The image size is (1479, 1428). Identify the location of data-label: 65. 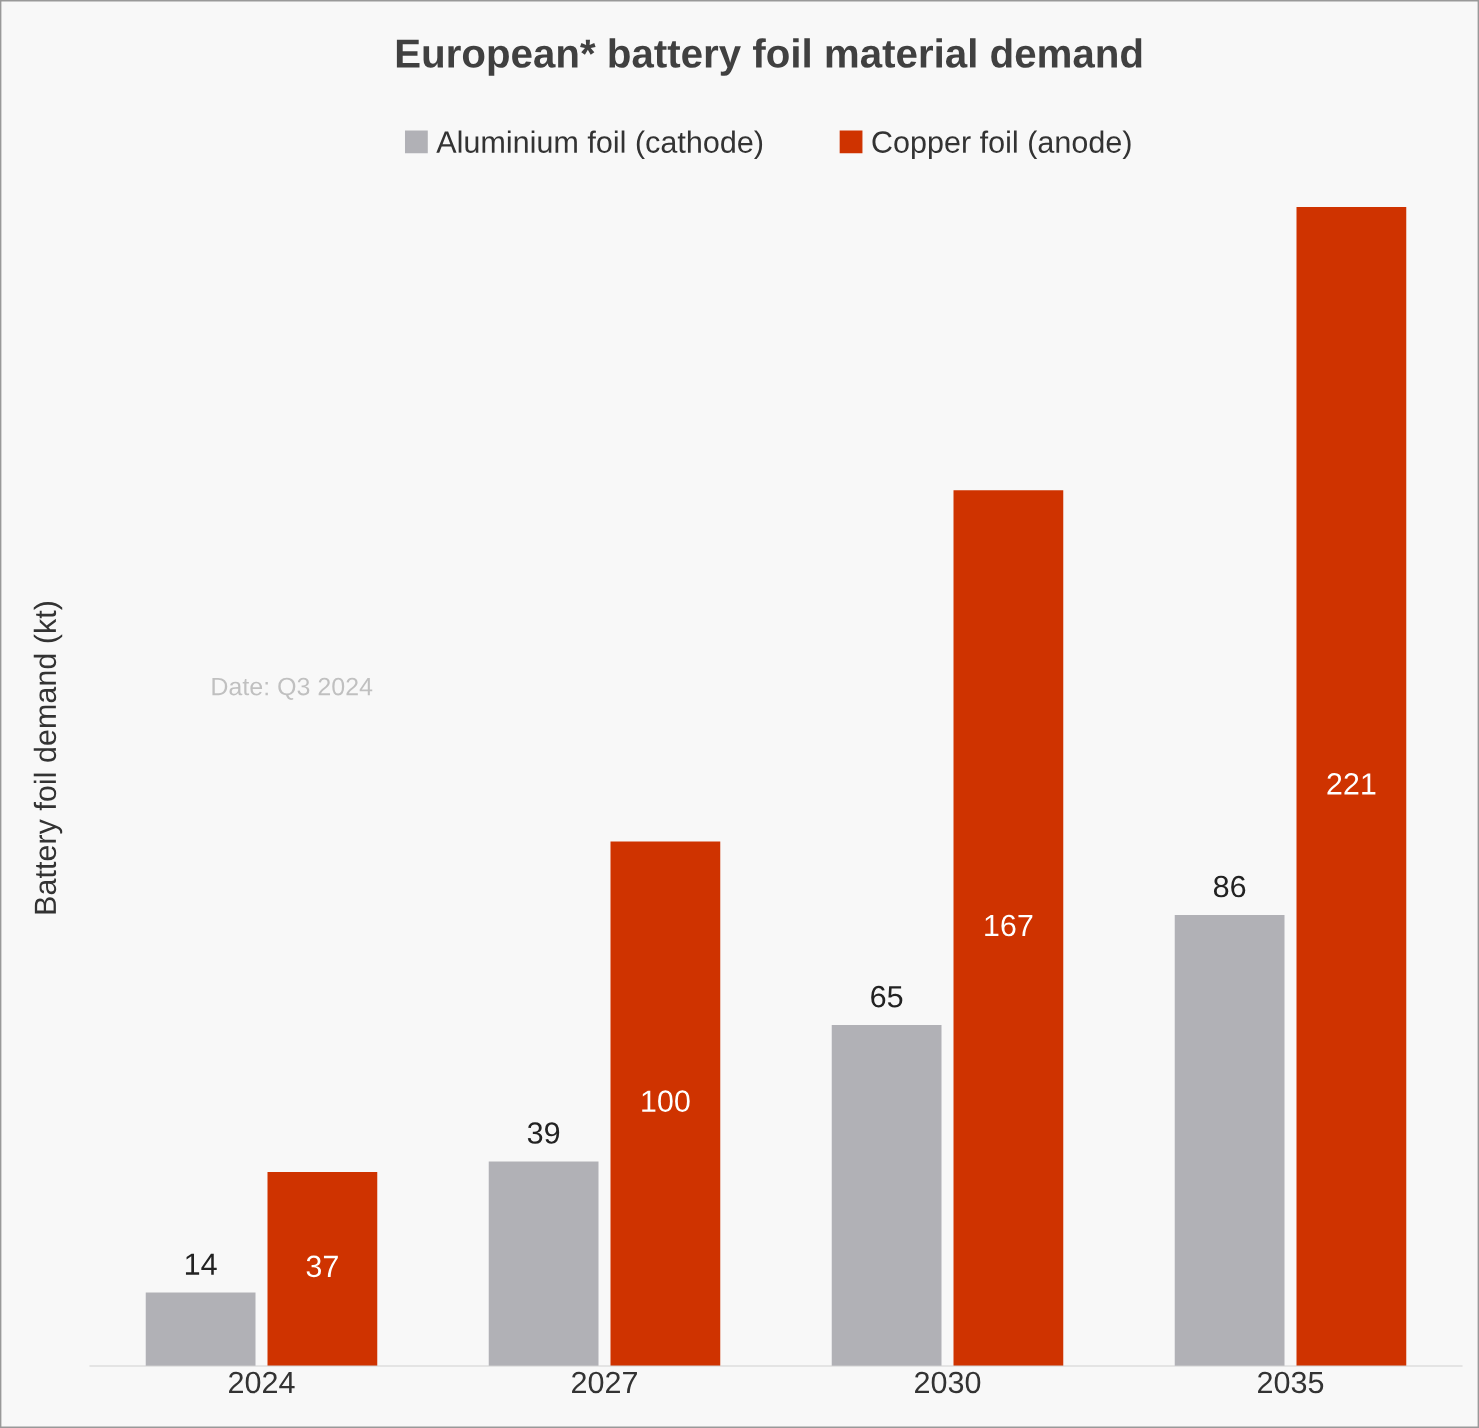
(887, 996).